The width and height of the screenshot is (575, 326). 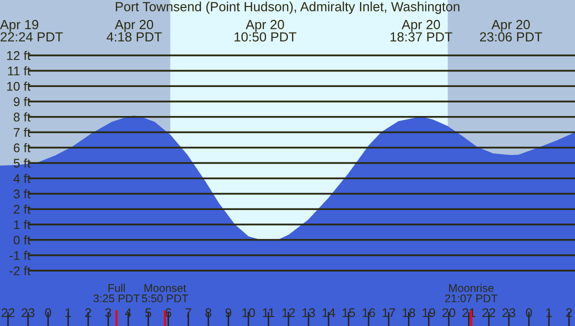 What do you see at coordinates (22, 163) in the screenshot?
I see `y-tick-label: 5 ft` at bounding box center [22, 163].